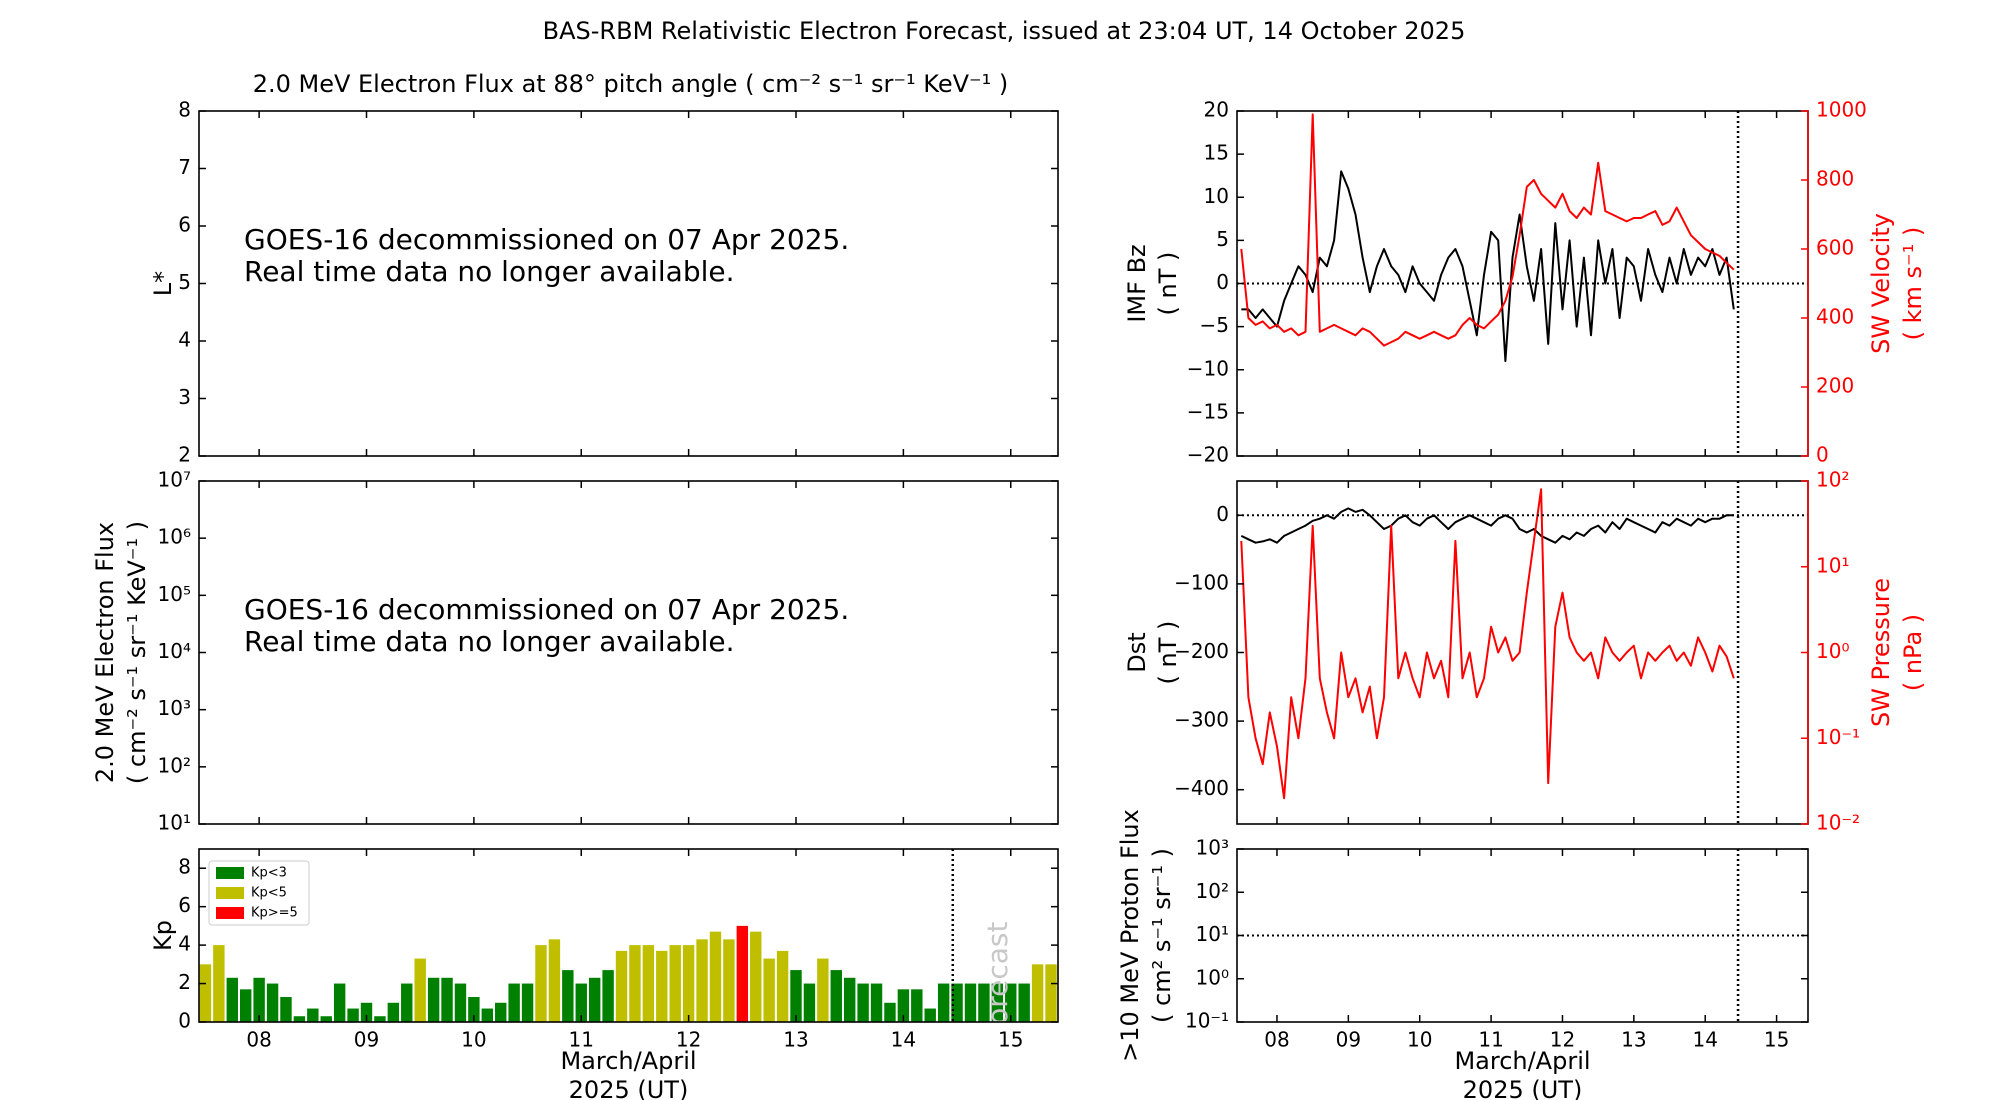 The height and width of the screenshot is (1100, 2000). Describe the element at coordinates (269, 873) in the screenshot. I see `legend-label: Kp<3` at that location.